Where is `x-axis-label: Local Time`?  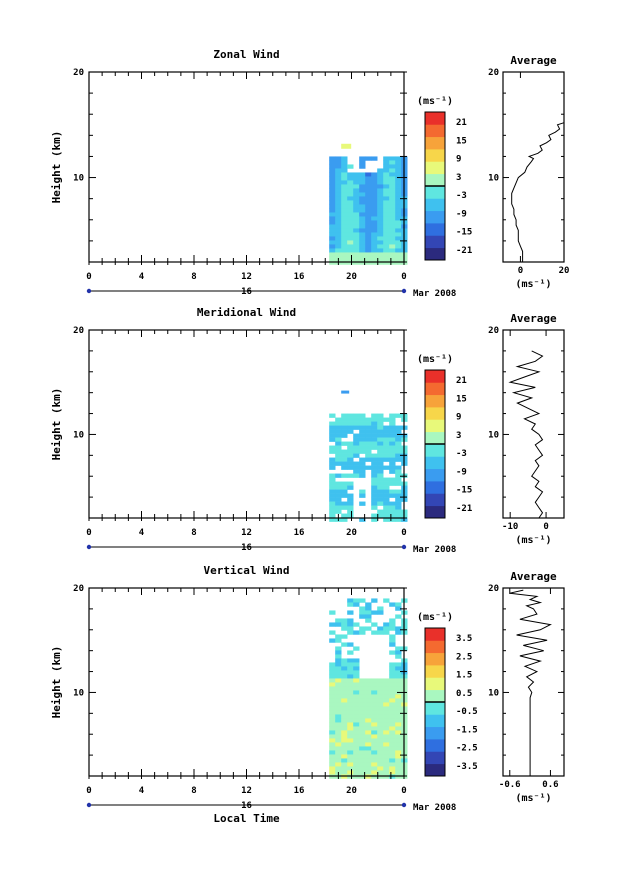
x-axis-label: Local Time is located at coordinates (246, 818).